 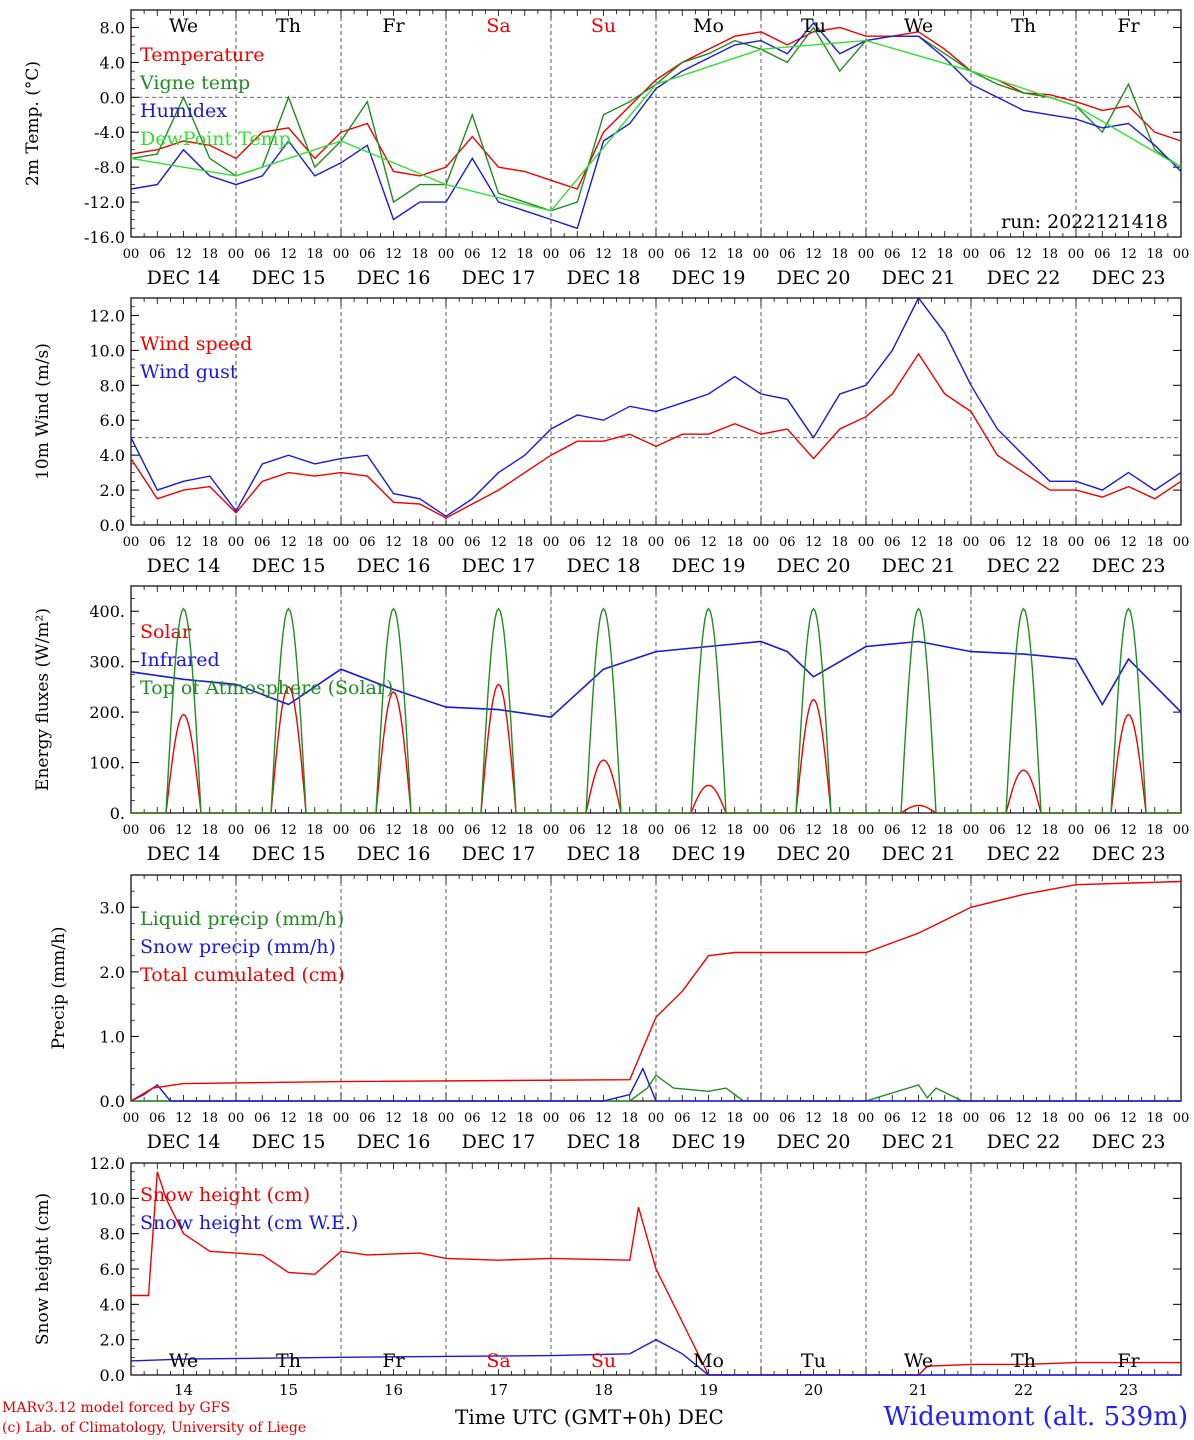 What do you see at coordinates (1023, 1390) in the screenshot?
I see `day-number-label: 22` at bounding box center [1023, 1390].